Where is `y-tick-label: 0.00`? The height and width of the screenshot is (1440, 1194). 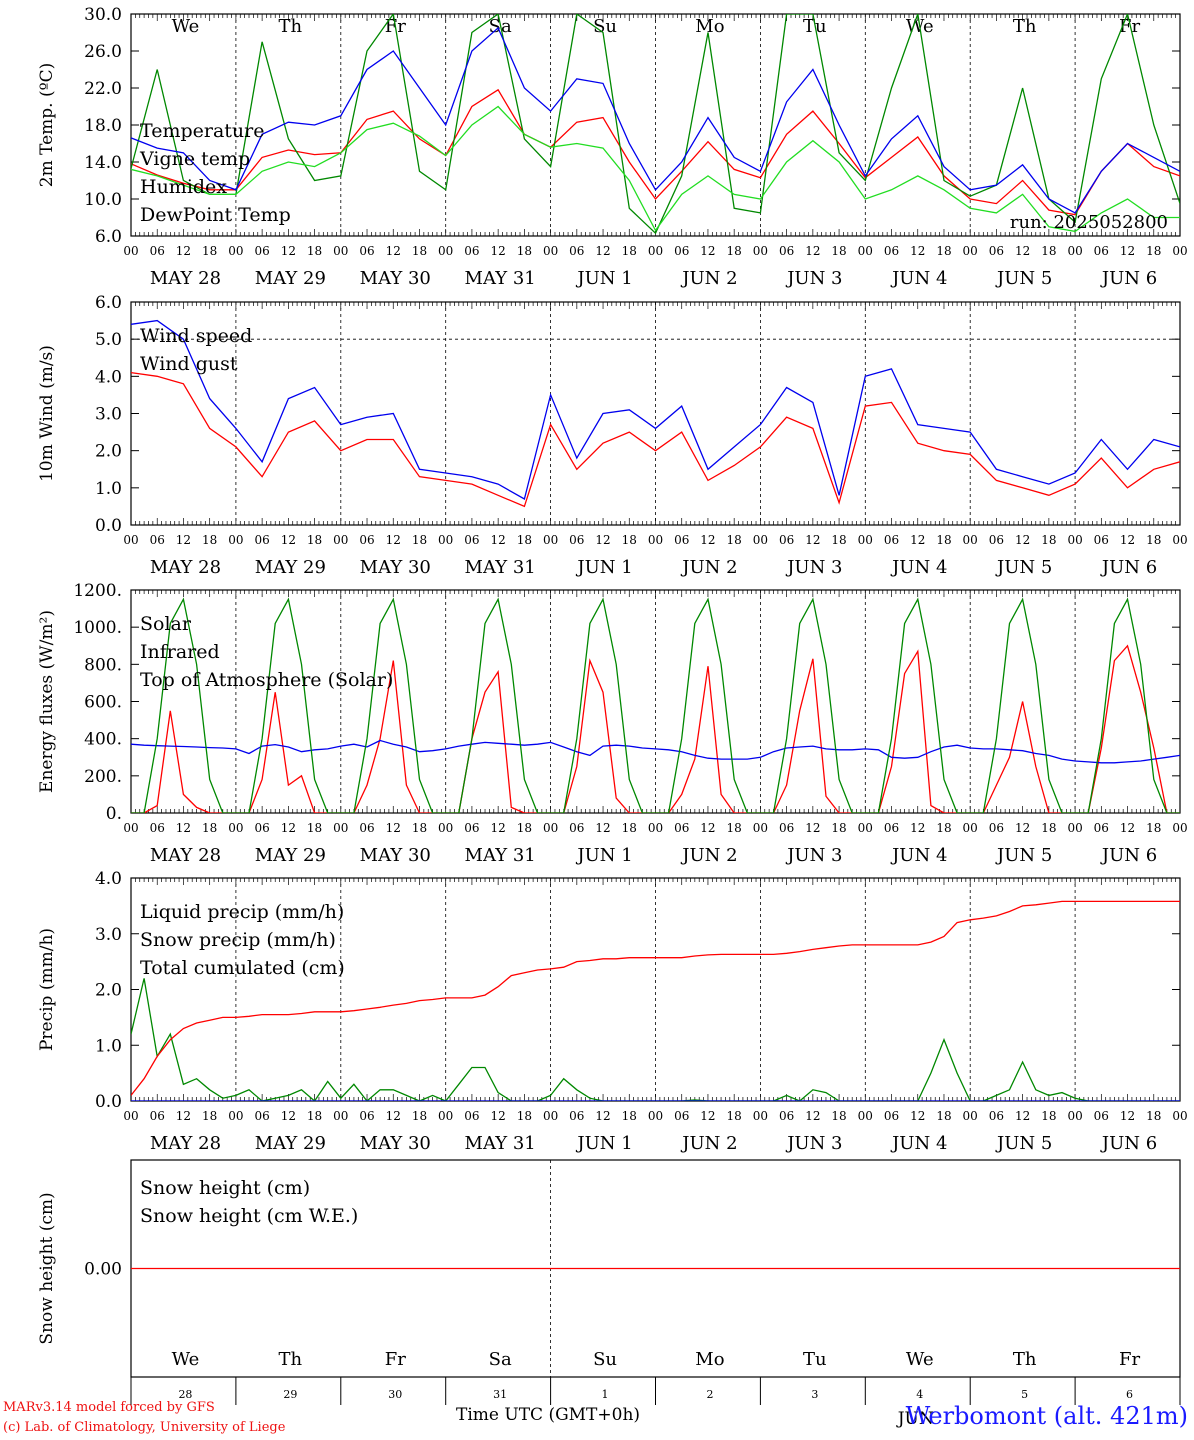
y-tick-label: 0.00 is located at coordinates (103, 1270).